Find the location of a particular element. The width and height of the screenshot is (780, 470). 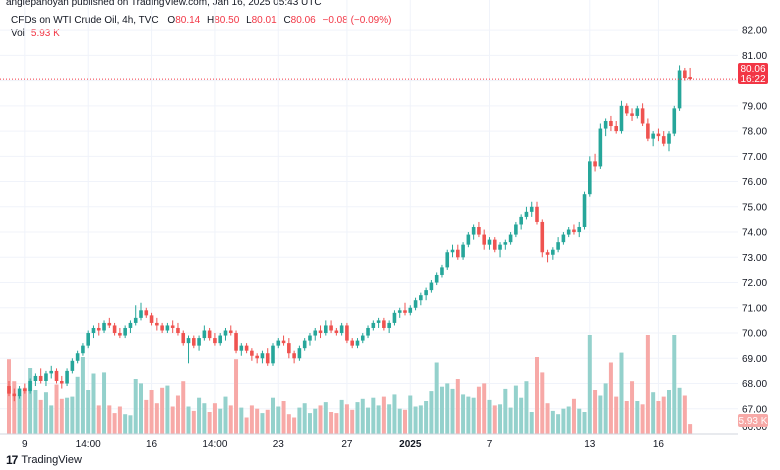

tradingview-brand: TradingView is located at coordinates (51, 460).